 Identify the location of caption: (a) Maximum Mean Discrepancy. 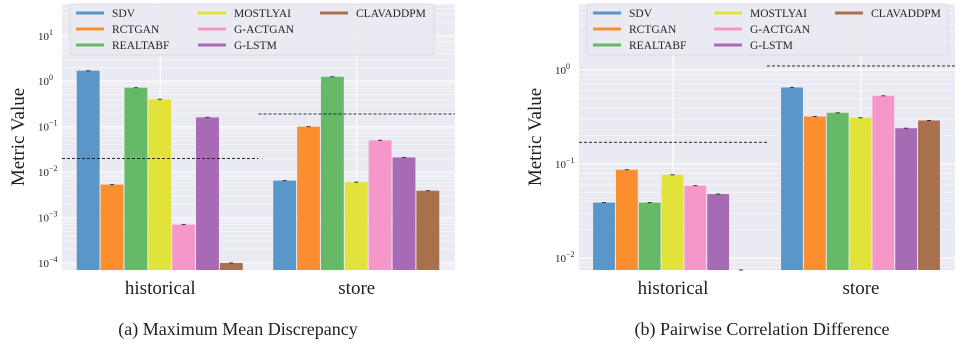
(237, 329).